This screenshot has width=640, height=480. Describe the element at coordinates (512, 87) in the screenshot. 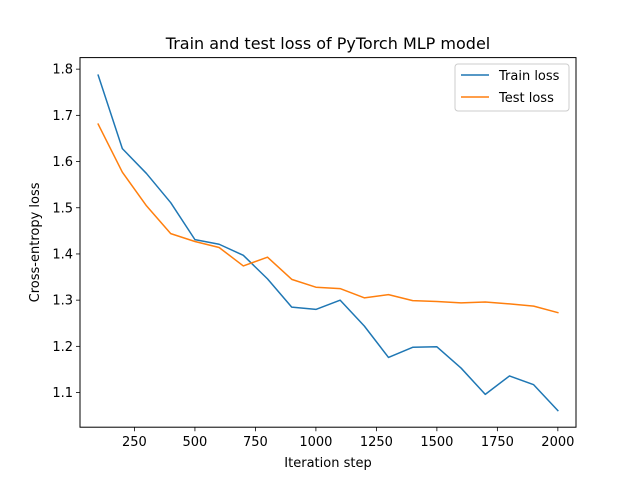

I see `legend: Train loss Test loss` at that location.